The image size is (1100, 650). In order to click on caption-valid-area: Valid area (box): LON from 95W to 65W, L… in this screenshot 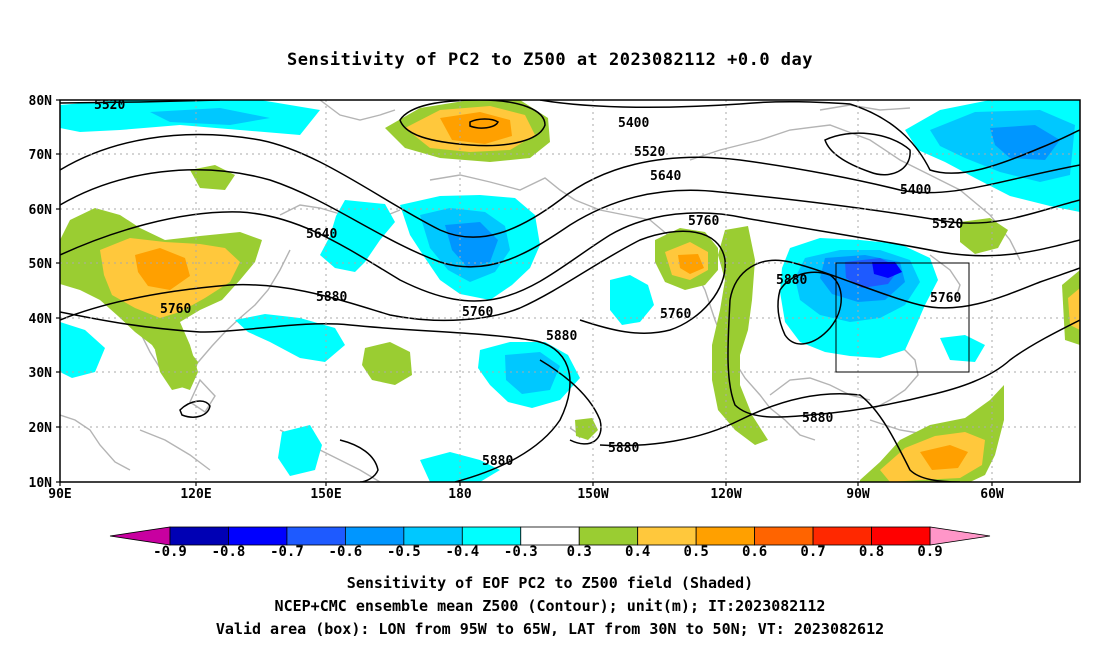, I will do `click(550, 629)`.